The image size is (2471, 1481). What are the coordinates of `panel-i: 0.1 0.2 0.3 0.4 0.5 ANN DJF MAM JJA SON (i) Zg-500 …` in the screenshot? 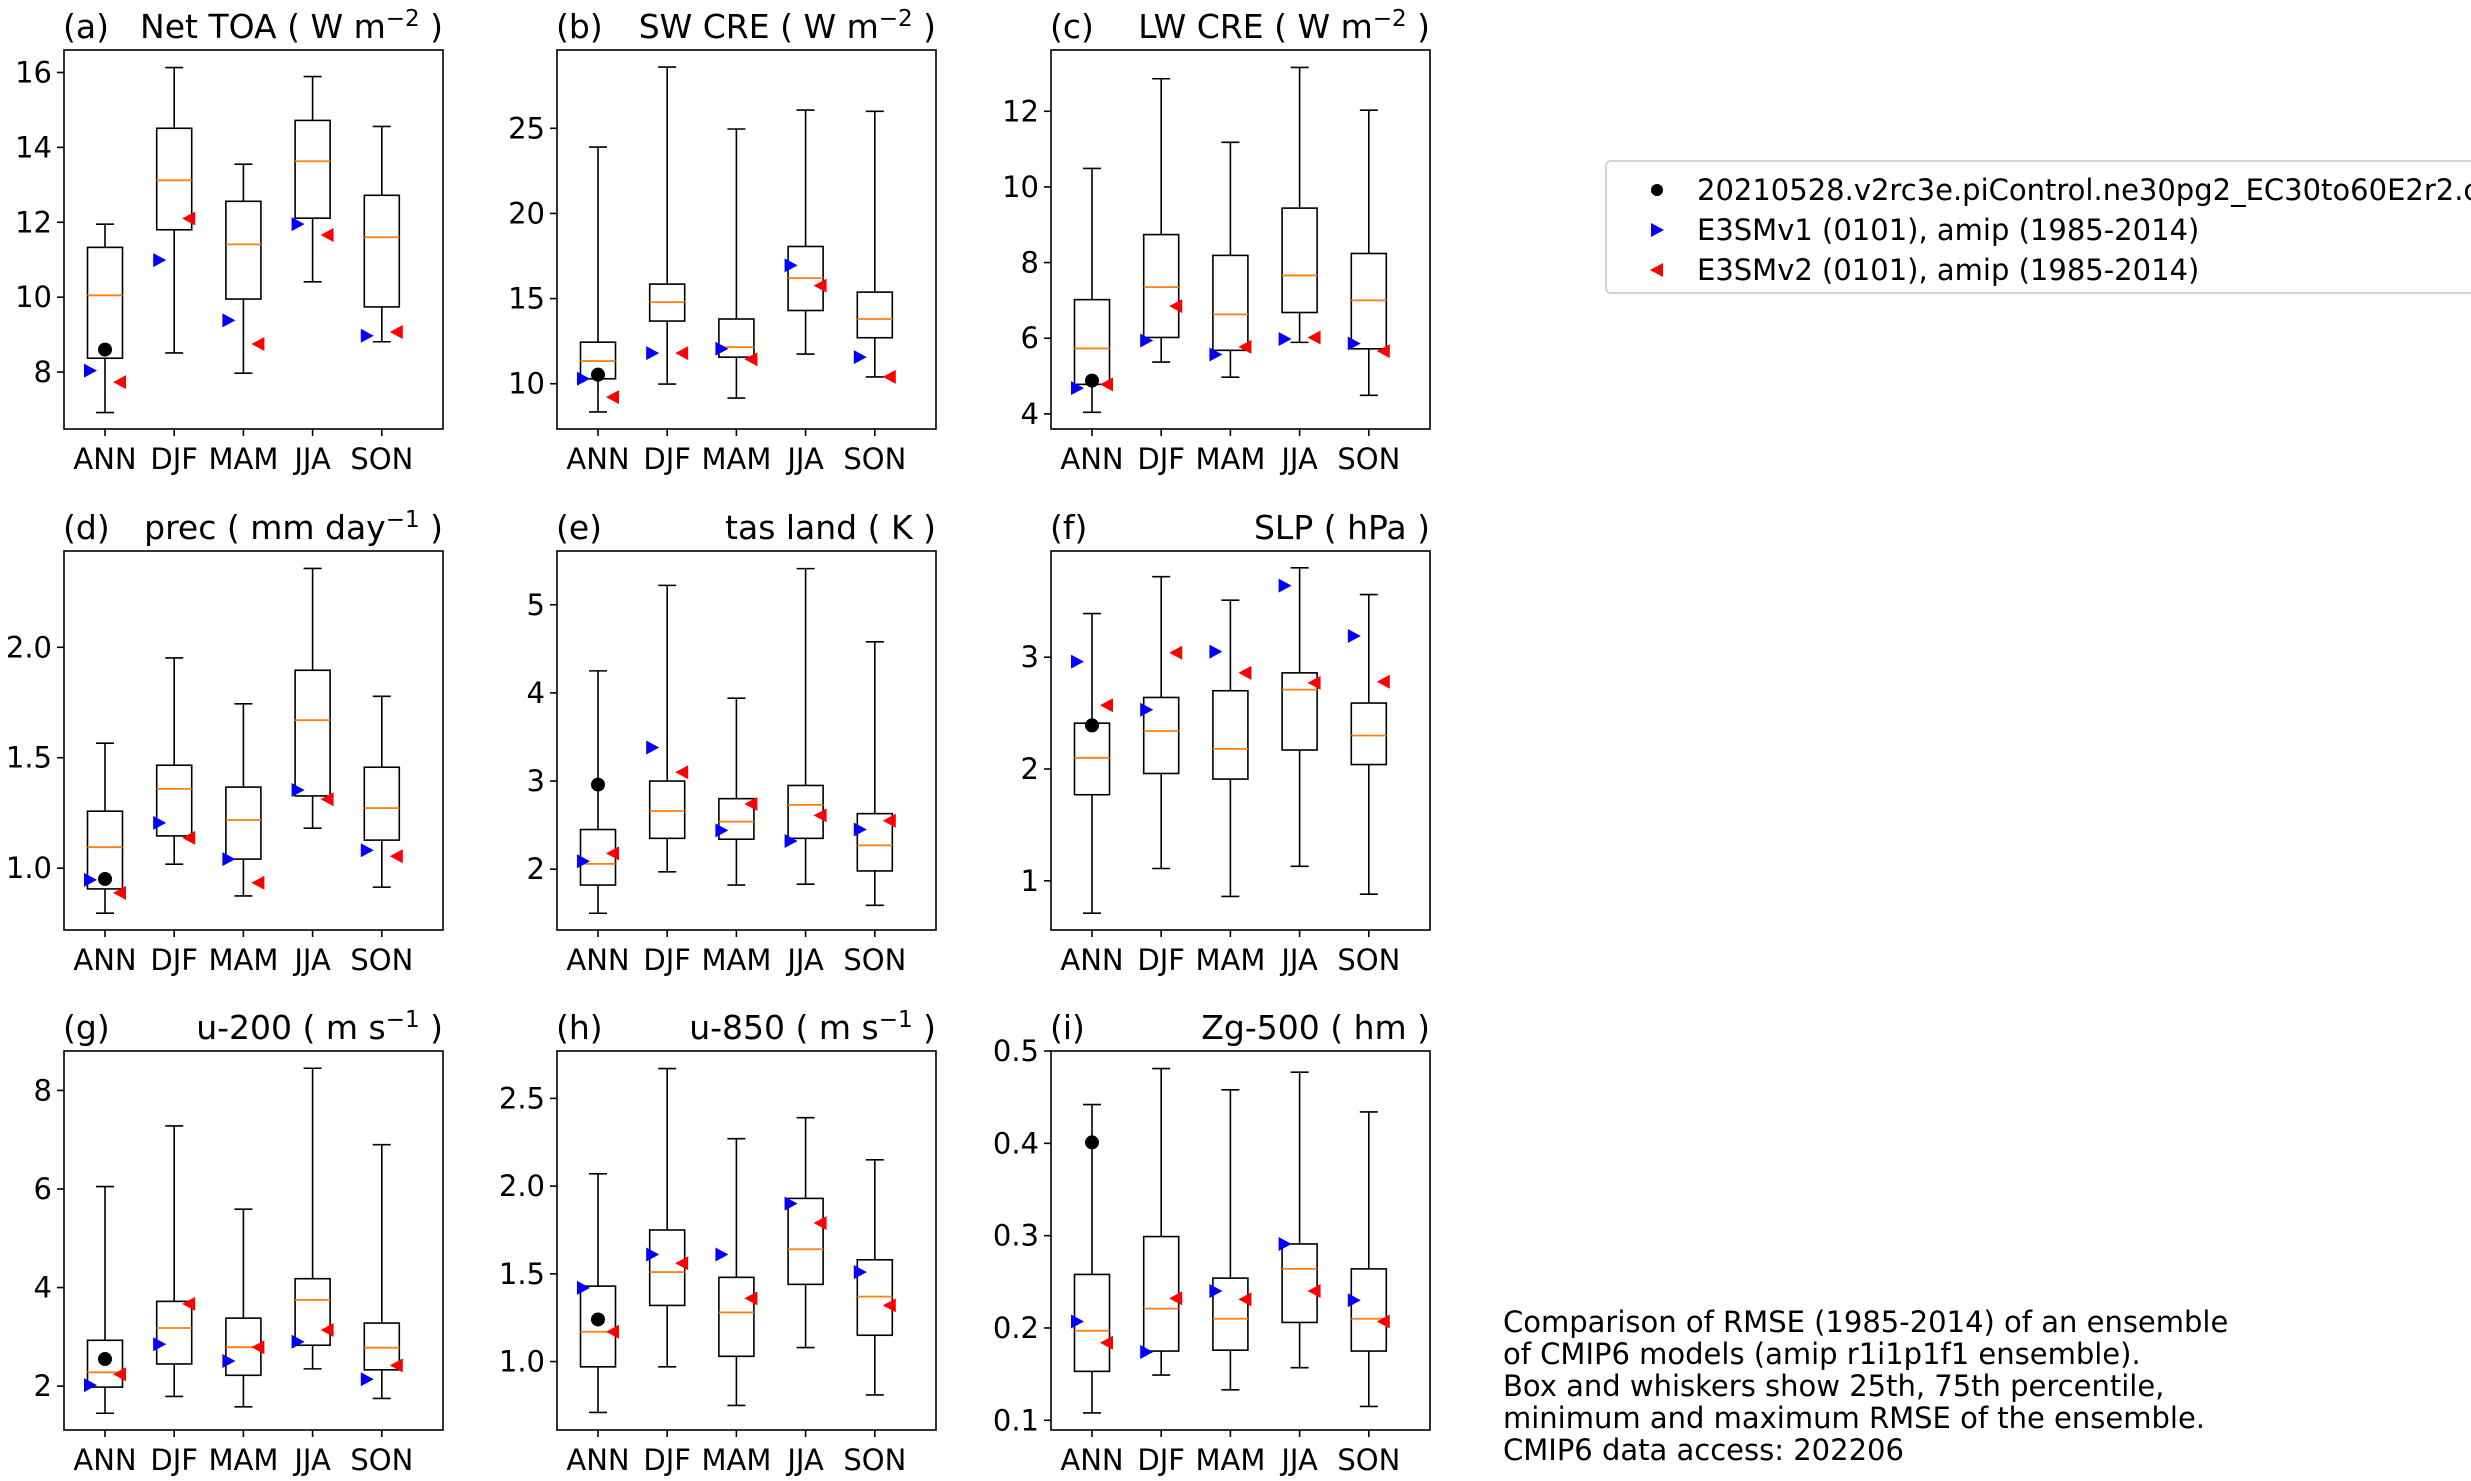 It's located at (1212, 1242).